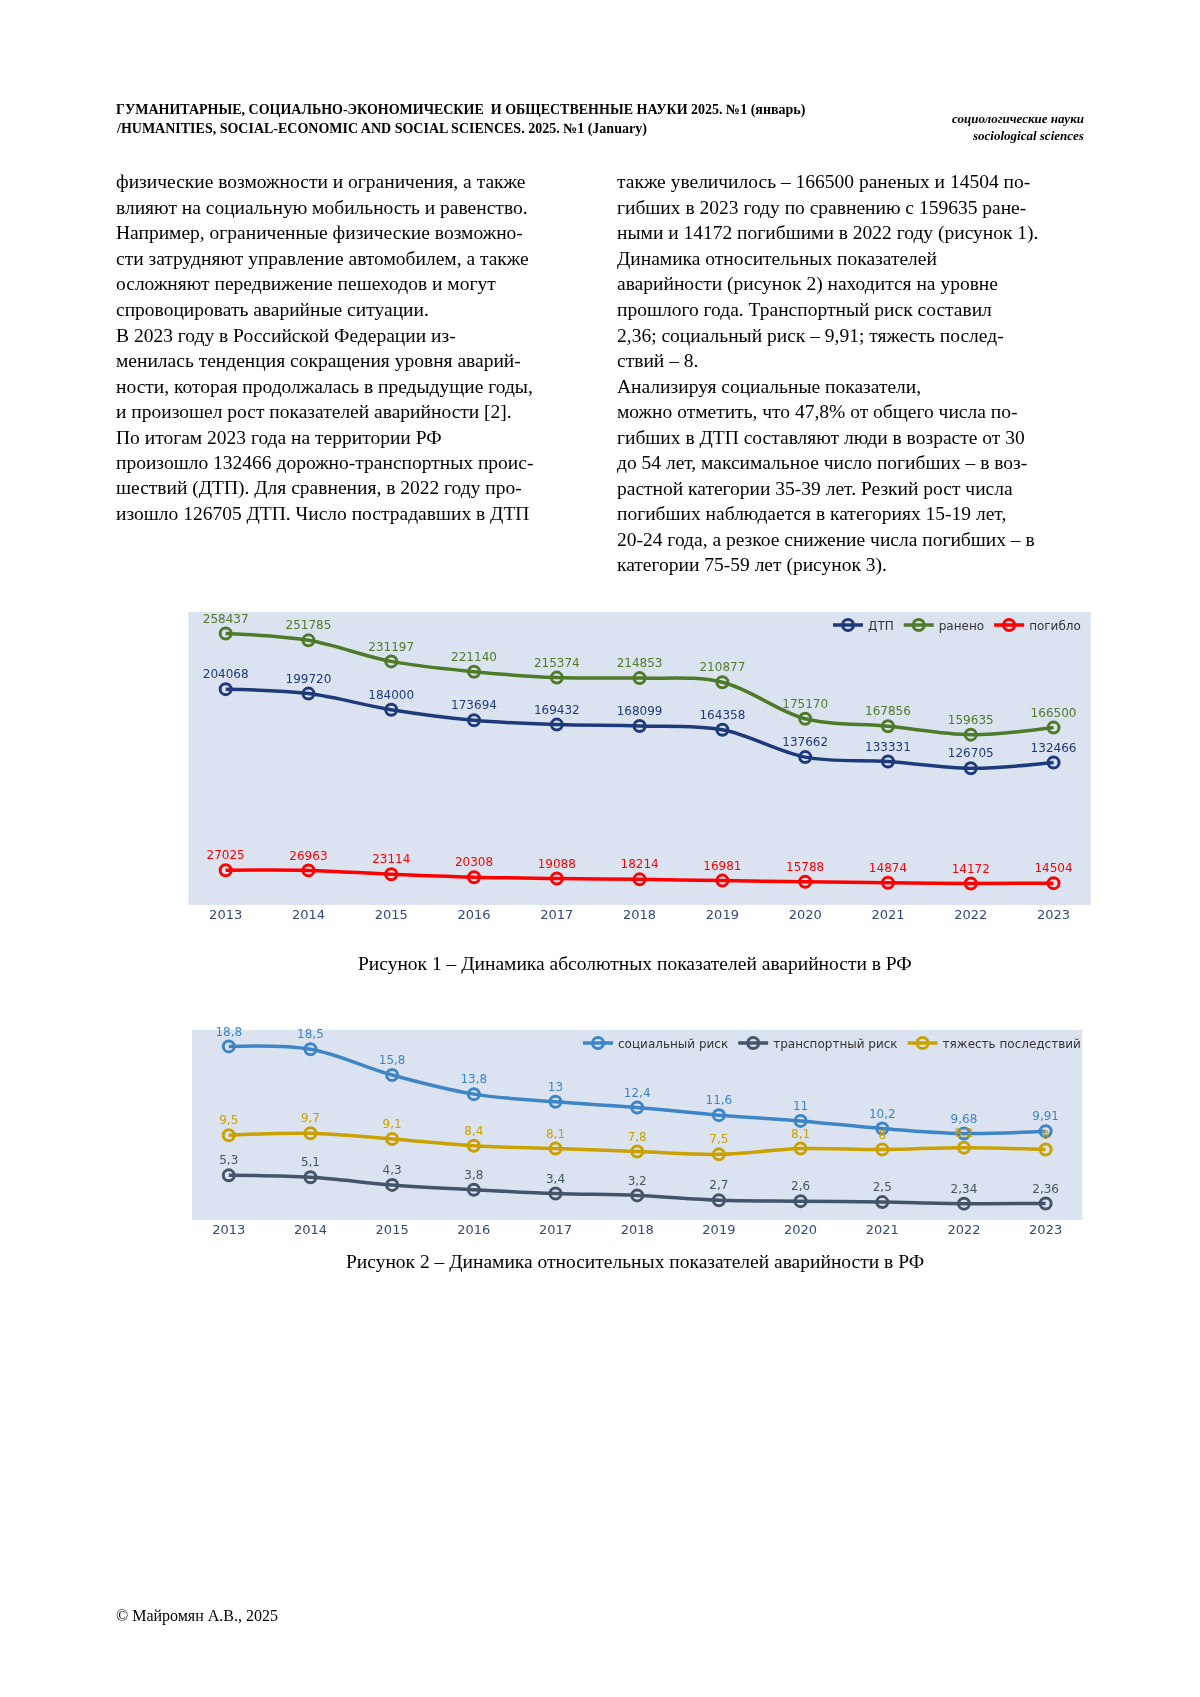 This screenshot has width=1200, height=1697. I want to click on x-tick-label: 2022, so click(964, 1229).